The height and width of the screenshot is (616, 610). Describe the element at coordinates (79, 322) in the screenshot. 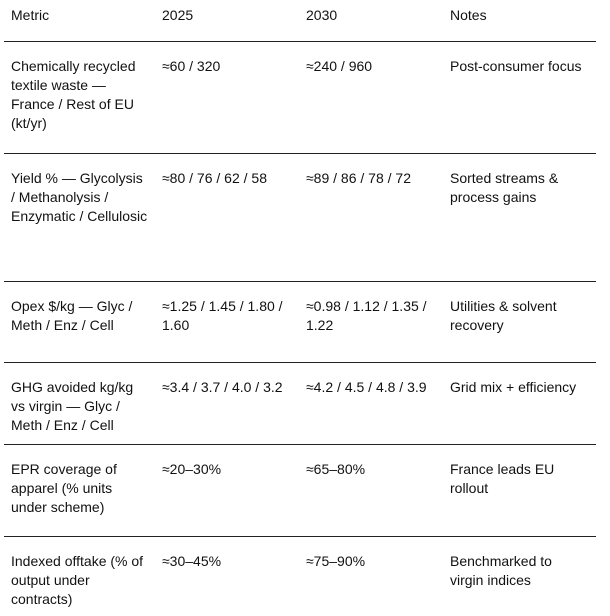

I see `table-cell: Opex $/kg — Glyc / Meth / Enz / Cell` at that location.